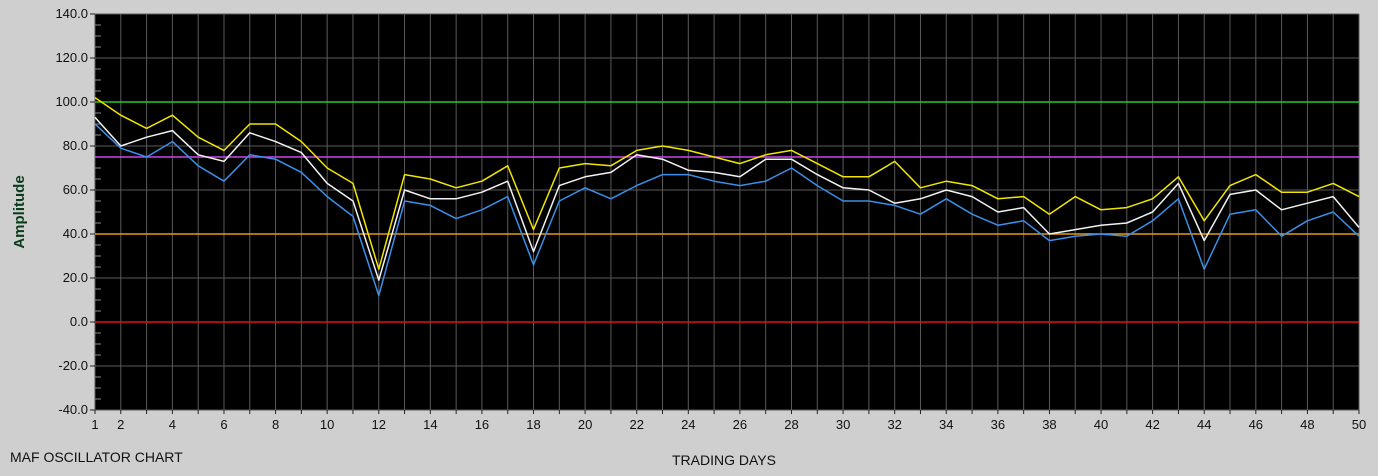  Describe the element at coordinates (73, 365) in the screenshot. I see `y-tick-label: -20.0` at that location.